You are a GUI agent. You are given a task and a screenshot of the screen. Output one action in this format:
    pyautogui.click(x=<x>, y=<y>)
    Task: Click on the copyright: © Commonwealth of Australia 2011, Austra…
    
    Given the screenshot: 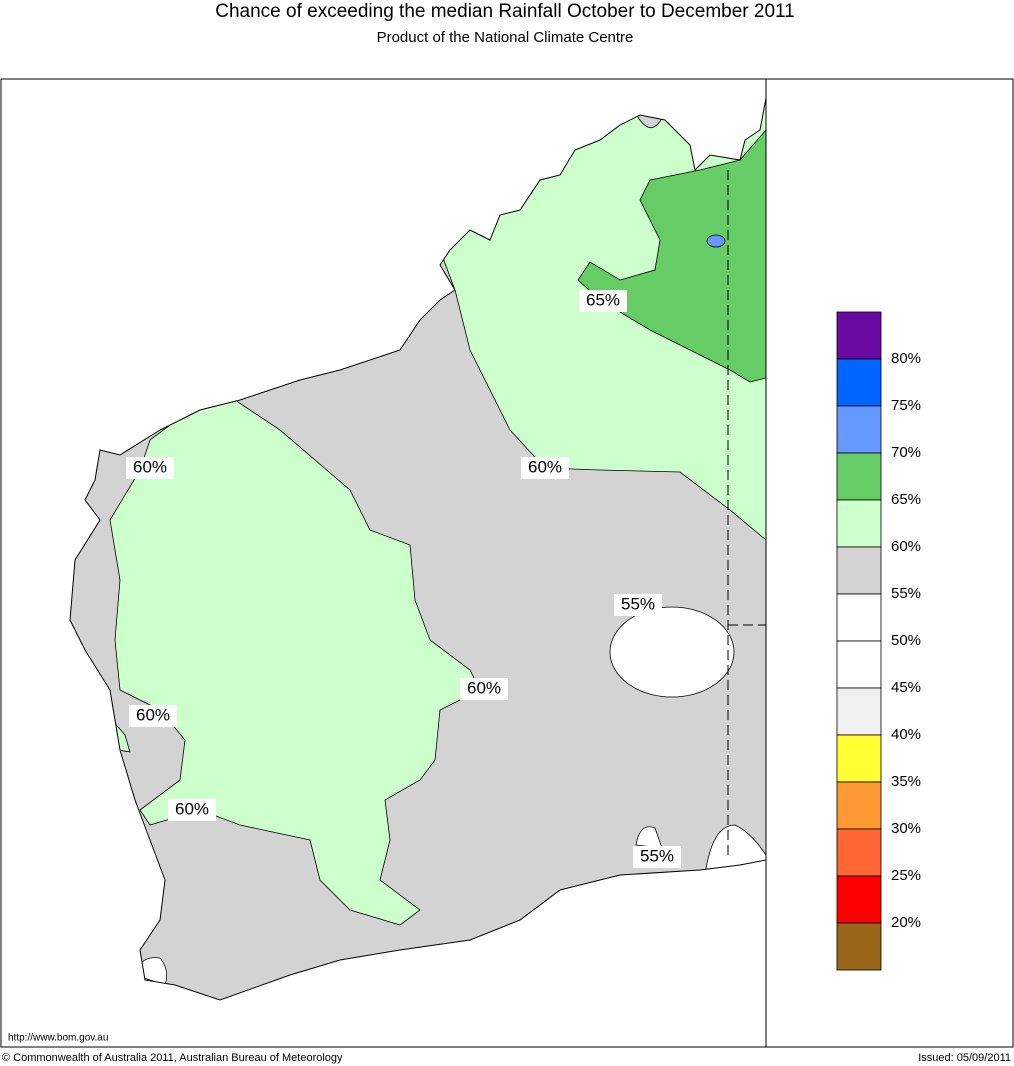 What is the action you would take?
    pyautogui.click(x=172, y=1058)
    